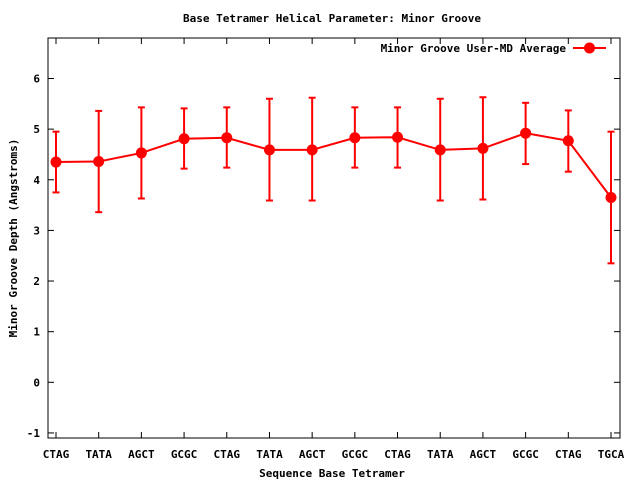 This screenshot has height=480, width=640. I want to click on x-axis-label: Sequence Base Tetramer, so click(332, 473).